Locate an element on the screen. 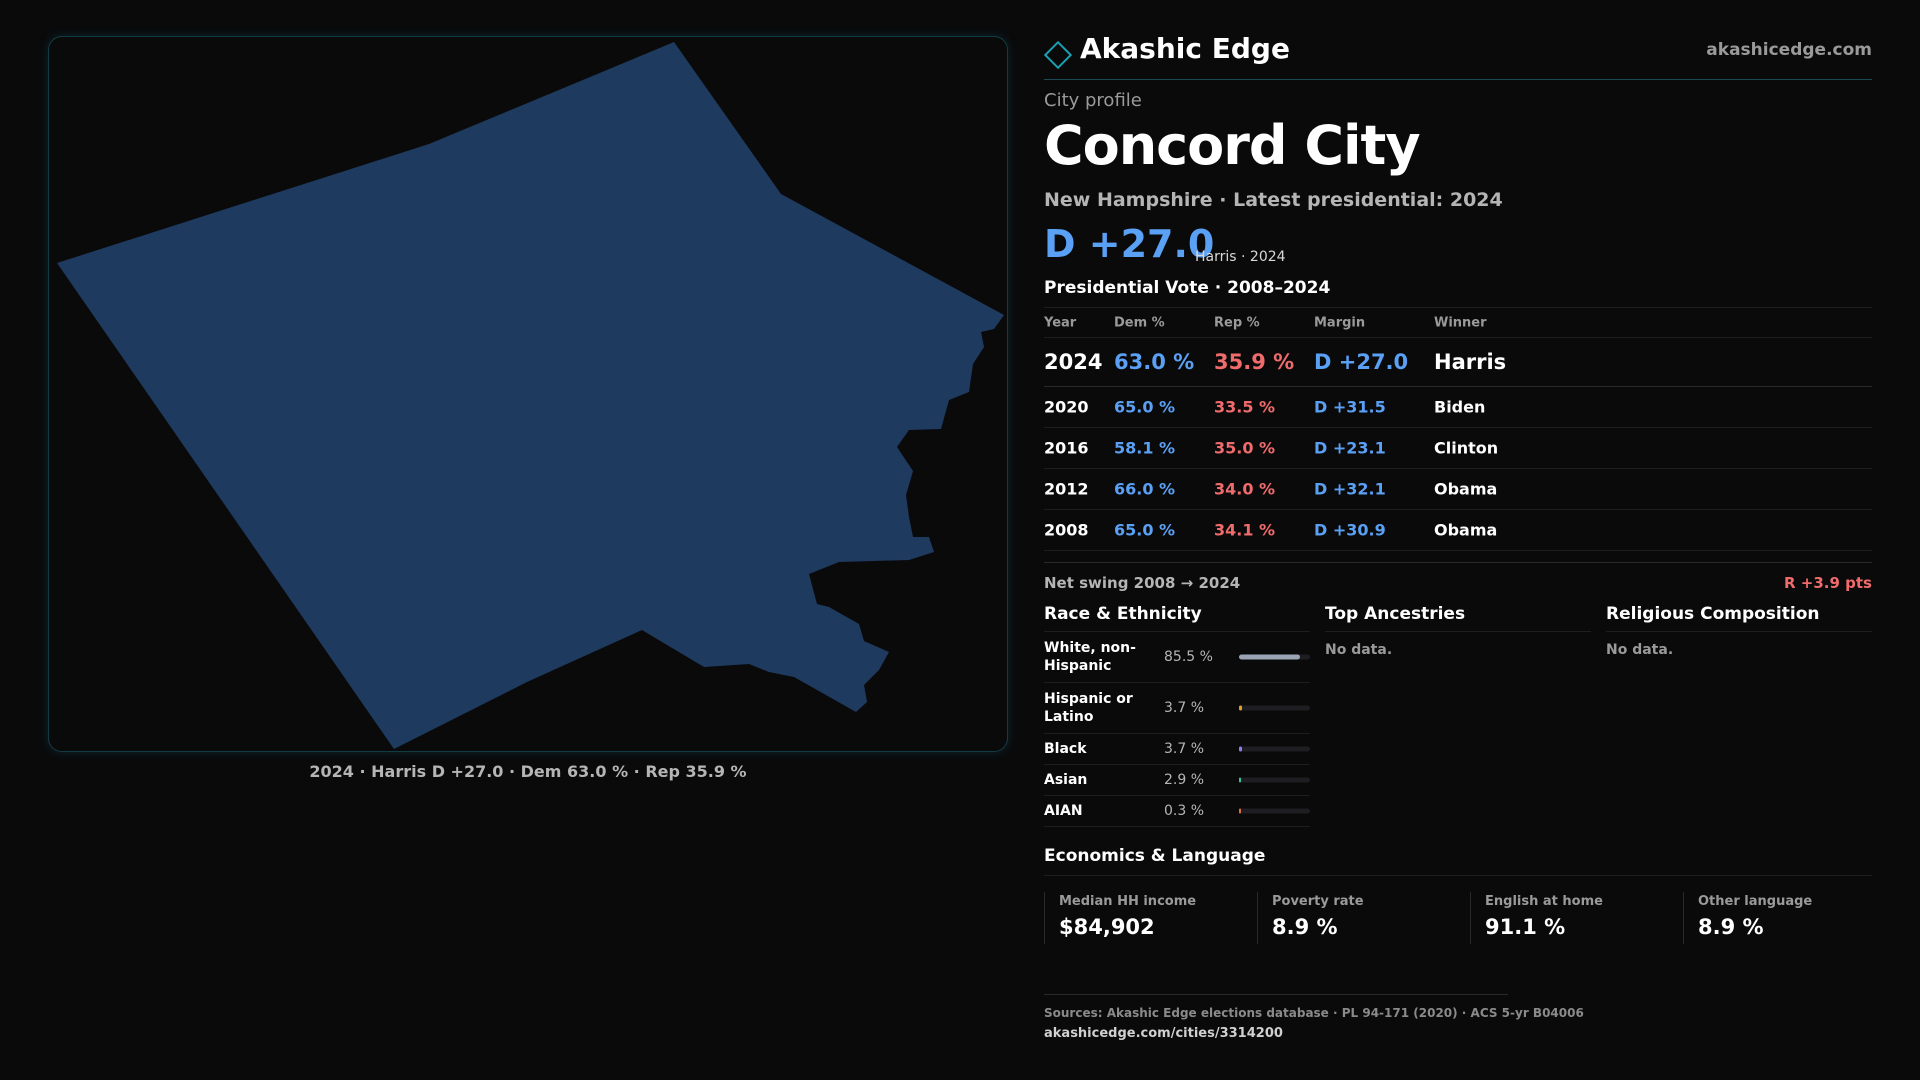 This screenshot has height=1080, width=1920. row-rep-pct: 34.1 % is located at coordinates (1245, 530).